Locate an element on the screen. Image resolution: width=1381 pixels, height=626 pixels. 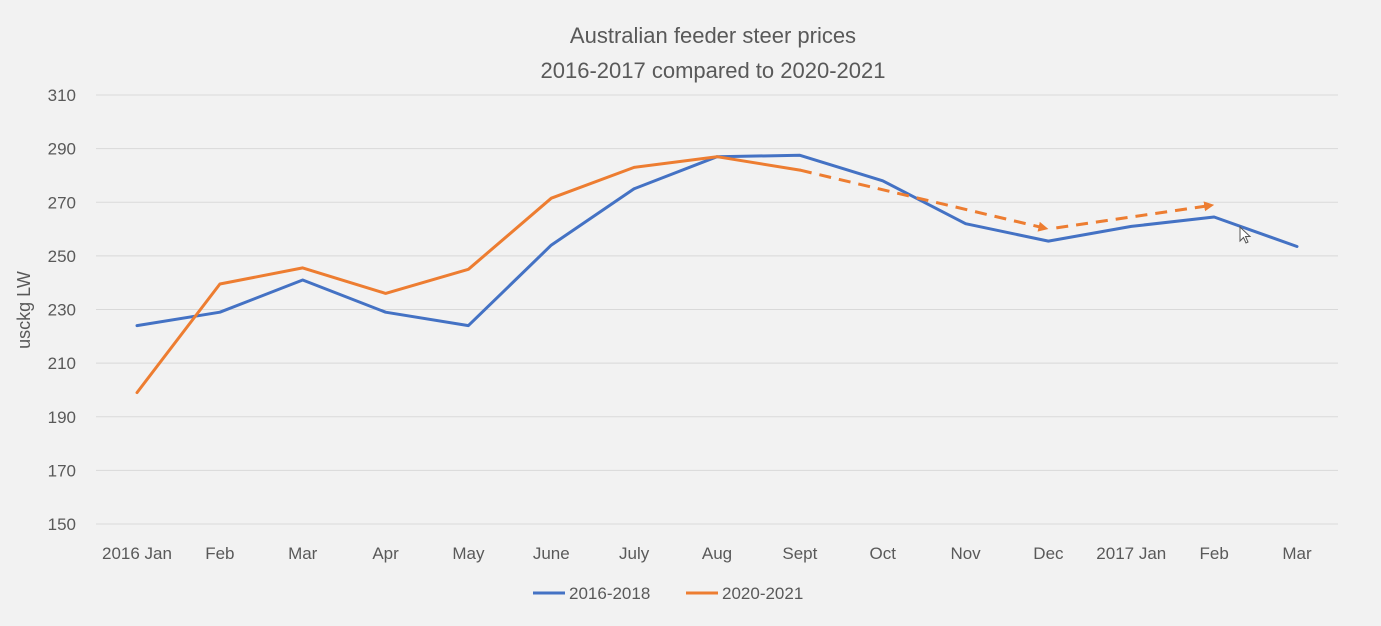
x-tick-label: Dec is located at coordinates (1048, 553).